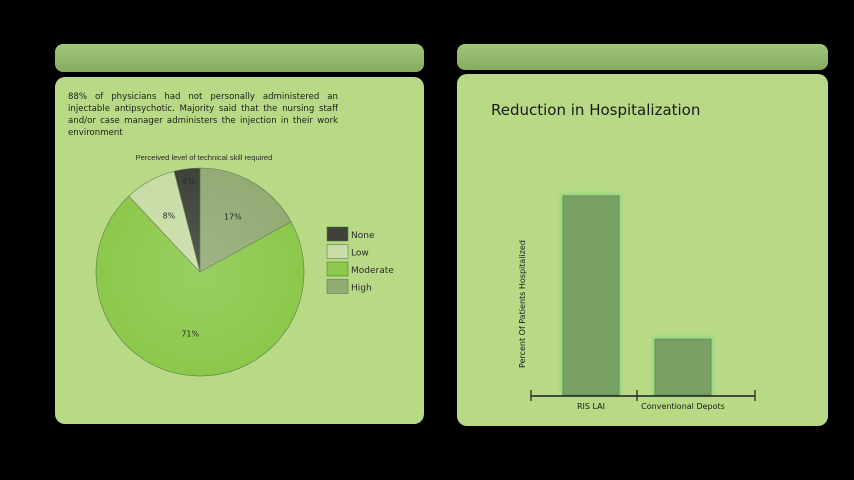  I want to click on legend-label-moderate: Moderate, so click(372, 271).